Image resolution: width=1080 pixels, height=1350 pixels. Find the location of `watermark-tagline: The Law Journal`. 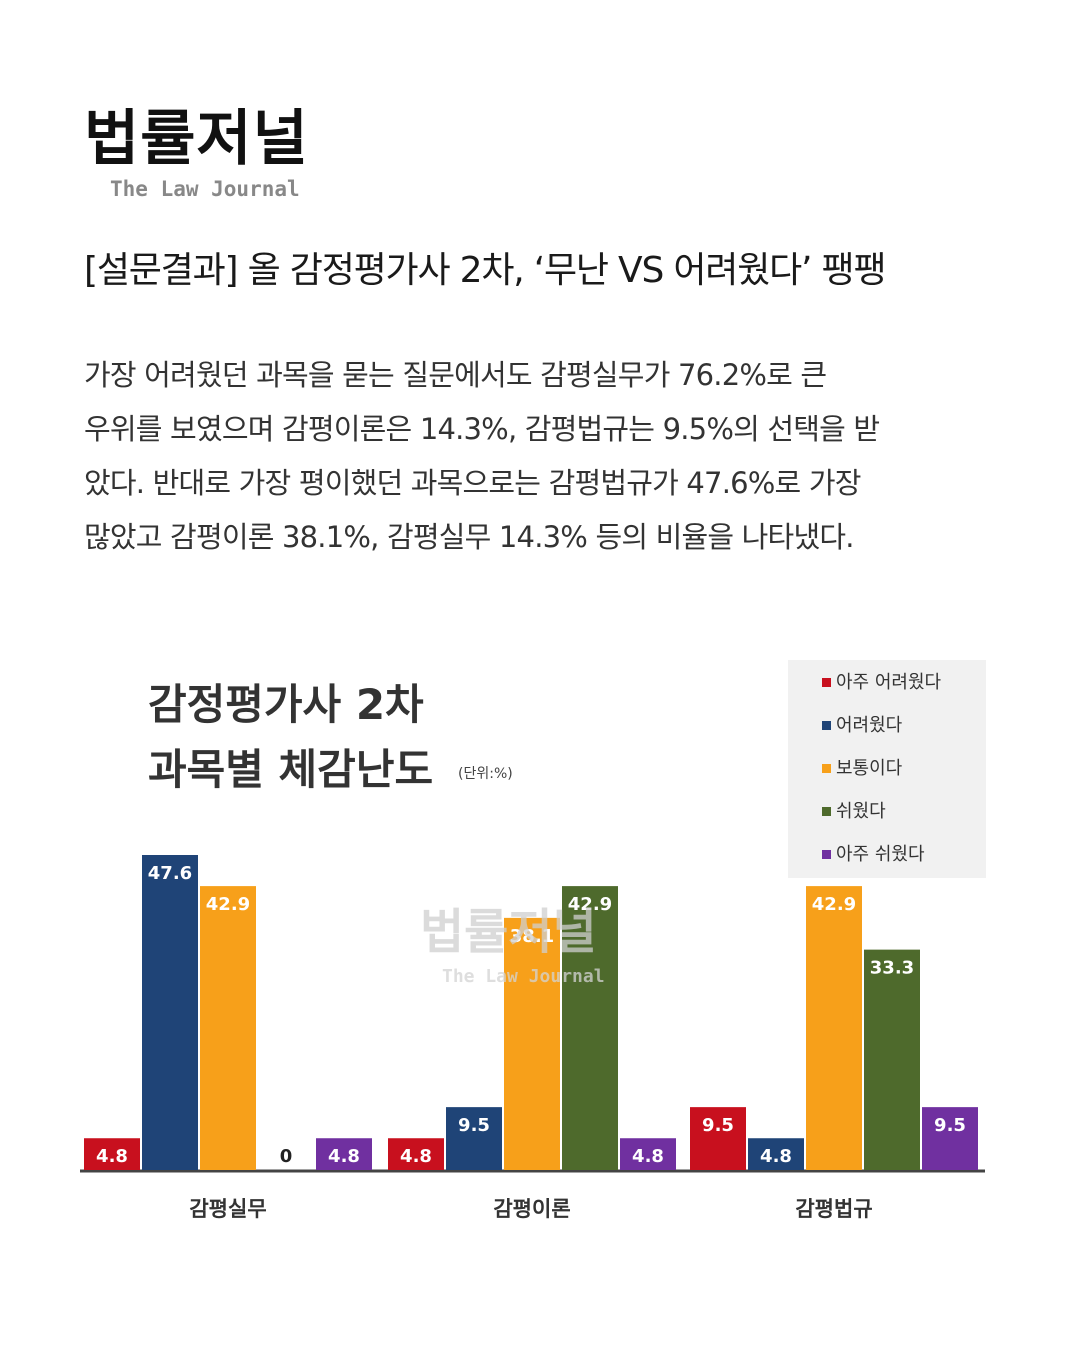

watermark-tagline: The Law Journal is located at coordinates (523, 976).